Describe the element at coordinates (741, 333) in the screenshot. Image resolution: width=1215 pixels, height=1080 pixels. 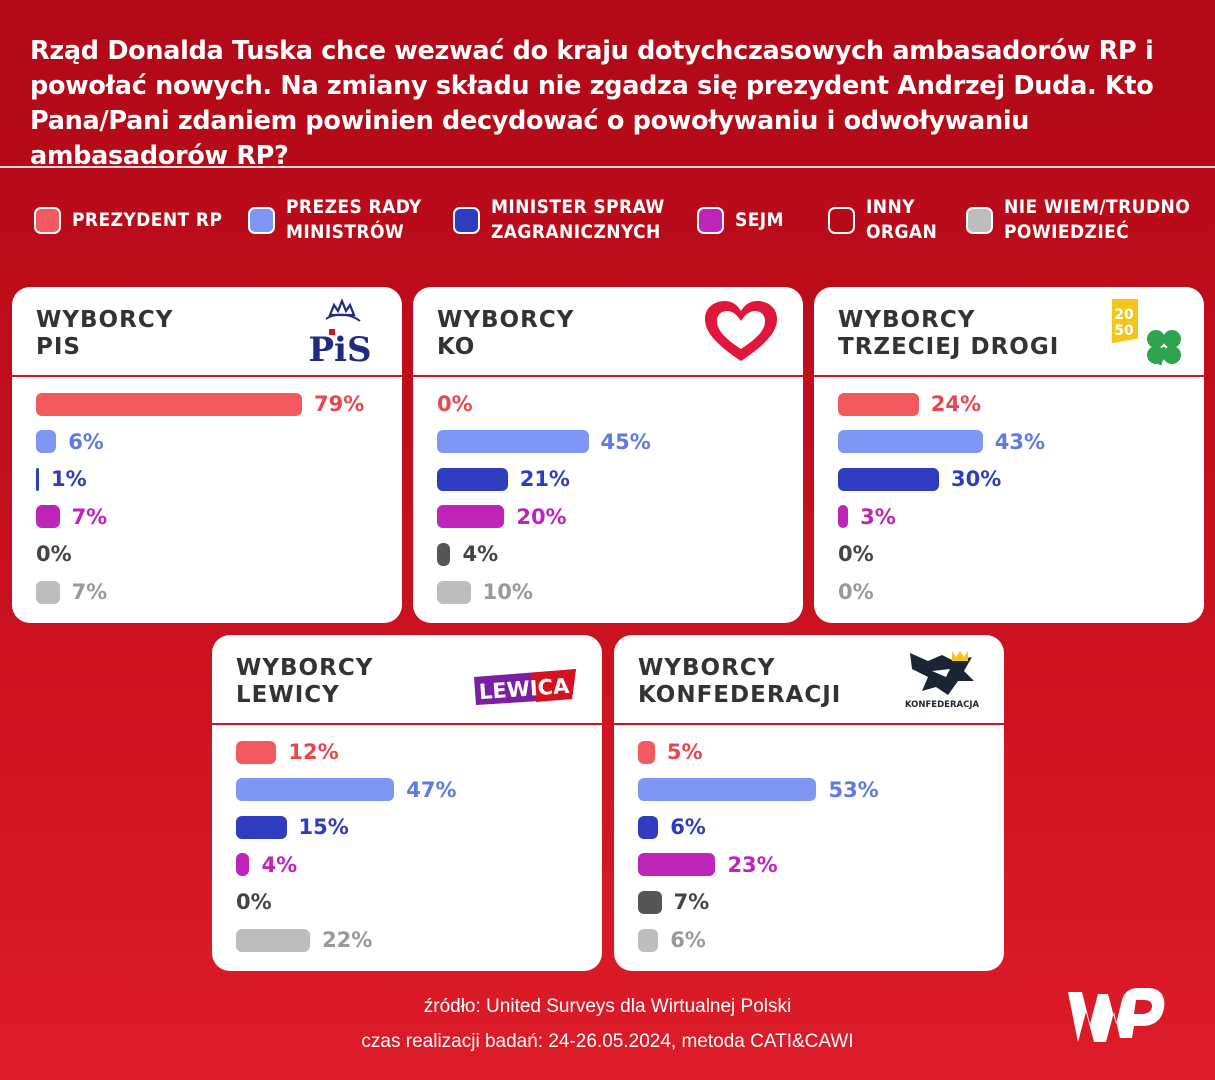
I see `ko-heart-logo` at that location.